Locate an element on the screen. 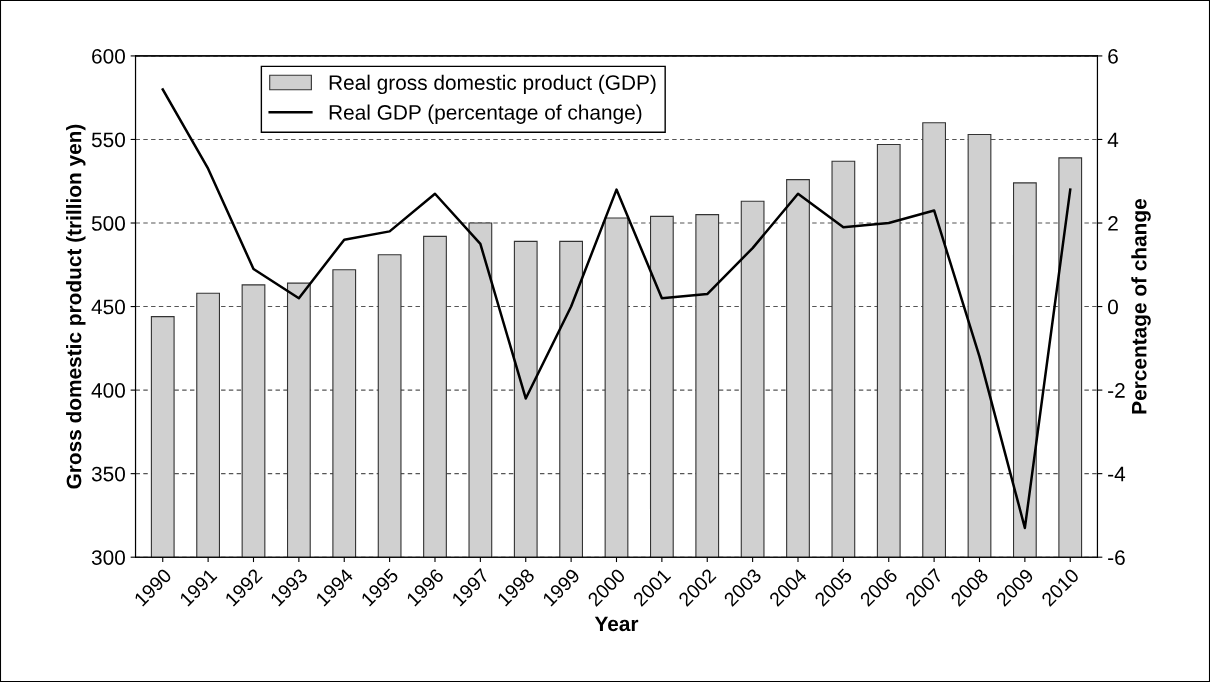 This screenshot has height=682, width=1210. y-tick-label: 300 is located at coordinates (108, 557).